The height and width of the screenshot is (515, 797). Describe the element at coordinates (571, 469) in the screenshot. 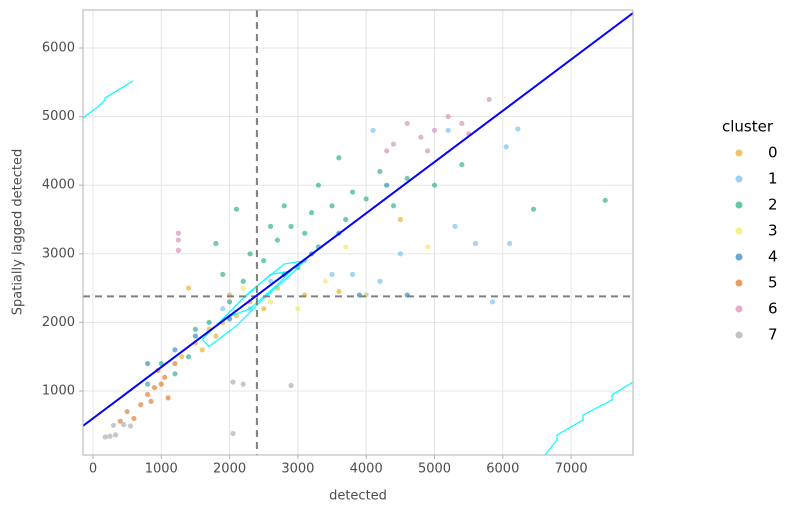

I see `x-tick-label: 7000` at that location.